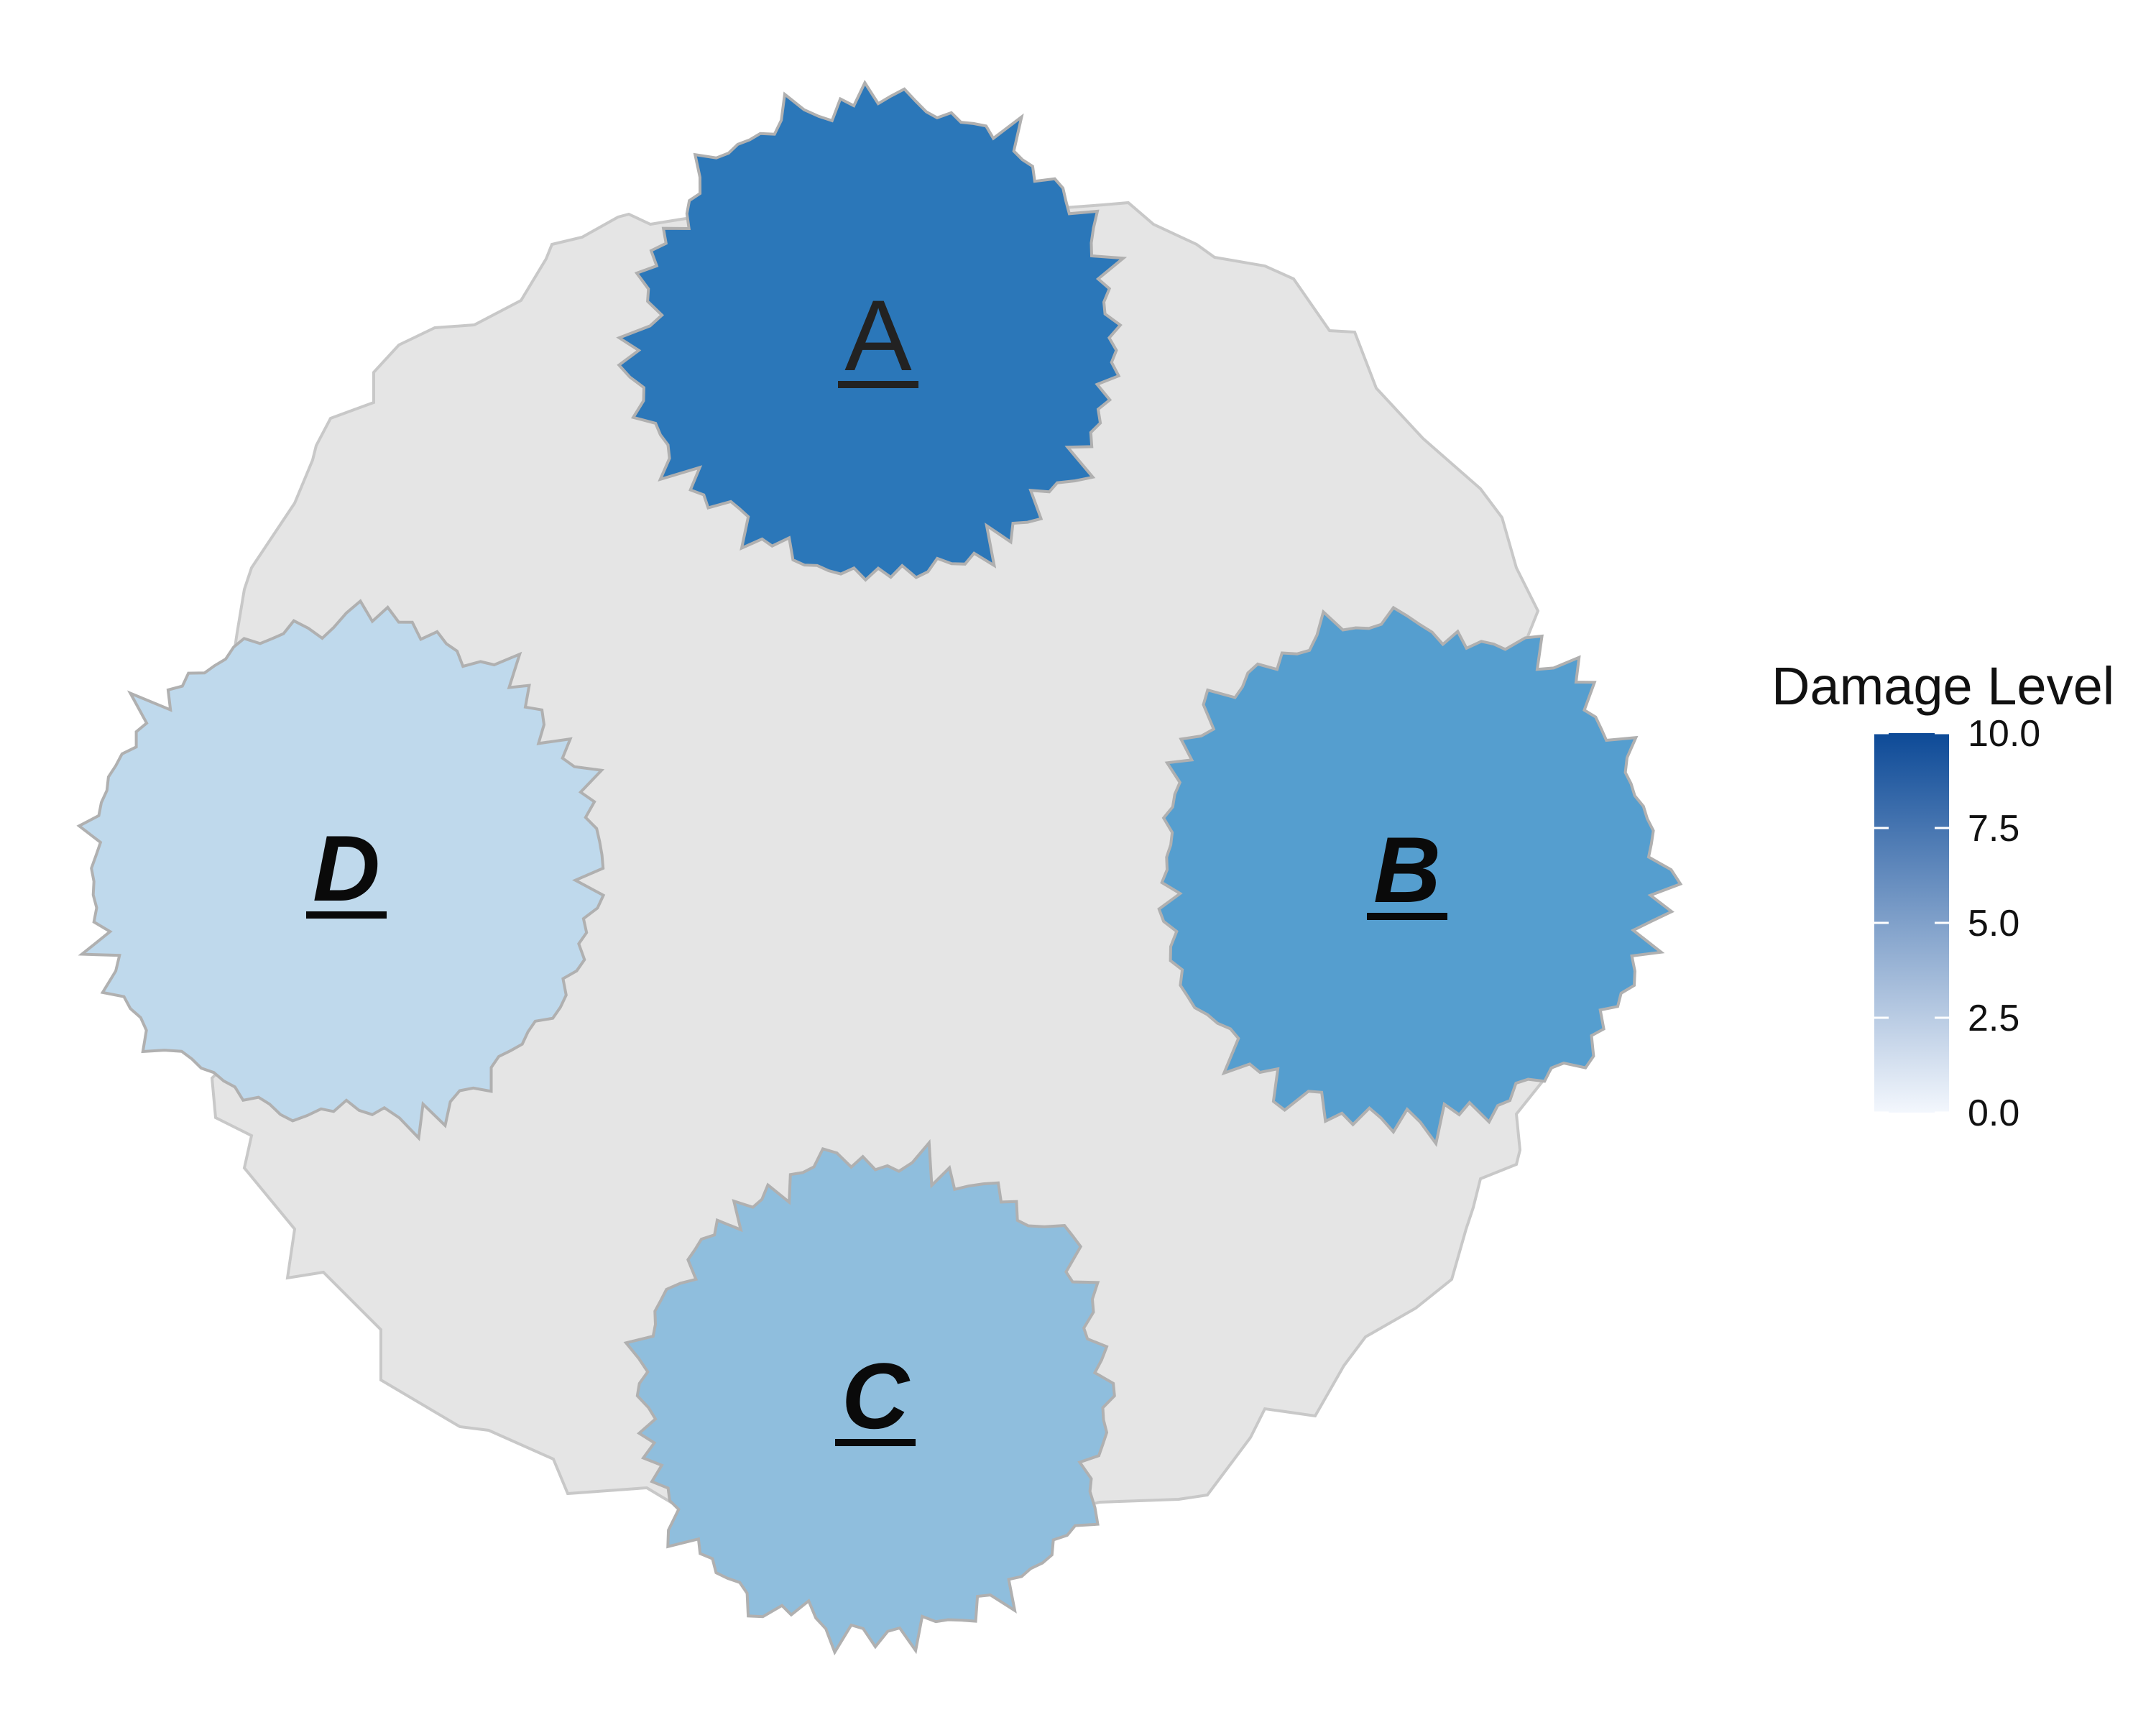 The height and width of the screenshot is (1725, 2156). I want to click on region-b, so click(1420, 876).